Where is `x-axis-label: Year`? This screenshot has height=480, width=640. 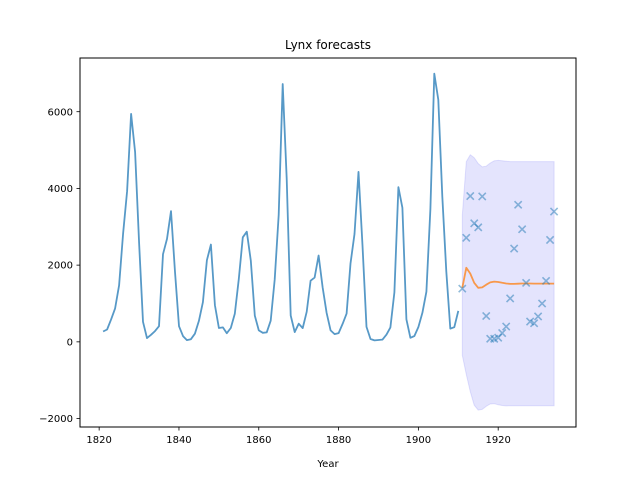 x-axis-label: Year is located at coordinates (327, 464).